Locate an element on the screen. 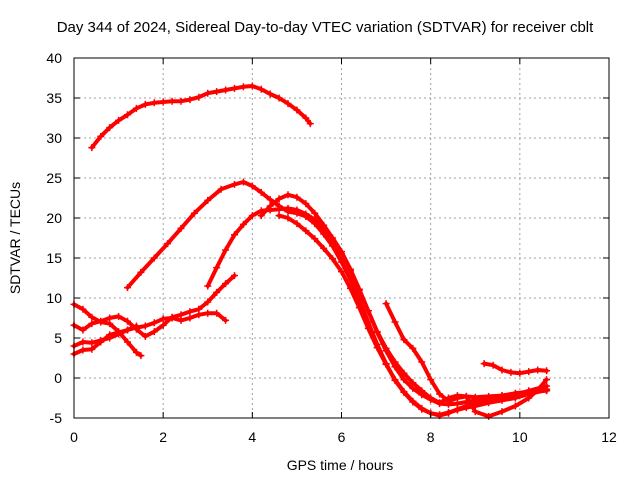 The image size is (640, 480). x-tick-label: 0 is located at coordinates (74, 437).